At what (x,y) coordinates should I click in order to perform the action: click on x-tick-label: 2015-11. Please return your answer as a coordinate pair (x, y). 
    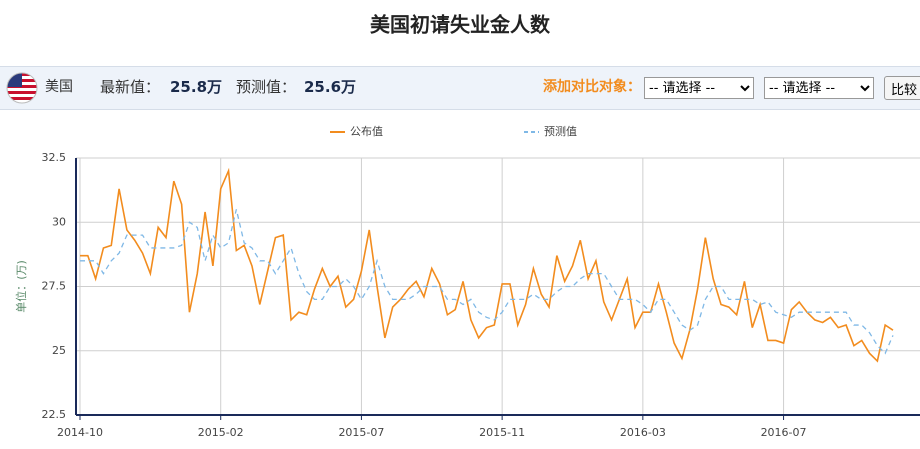
    Looking at the image, I should click on (502, 432).